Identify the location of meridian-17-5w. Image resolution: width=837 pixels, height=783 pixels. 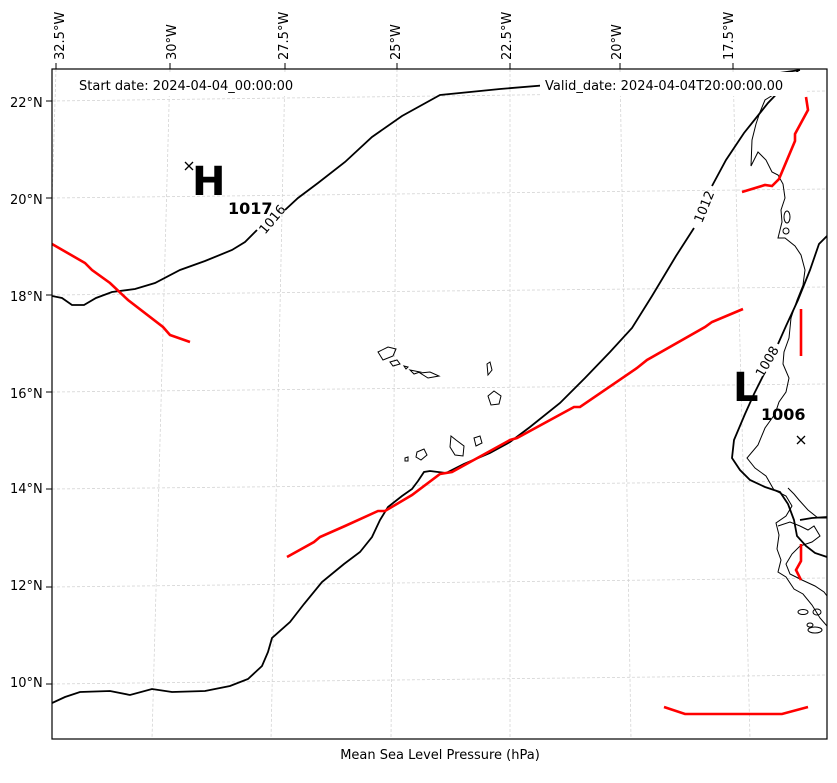
(741, 404).